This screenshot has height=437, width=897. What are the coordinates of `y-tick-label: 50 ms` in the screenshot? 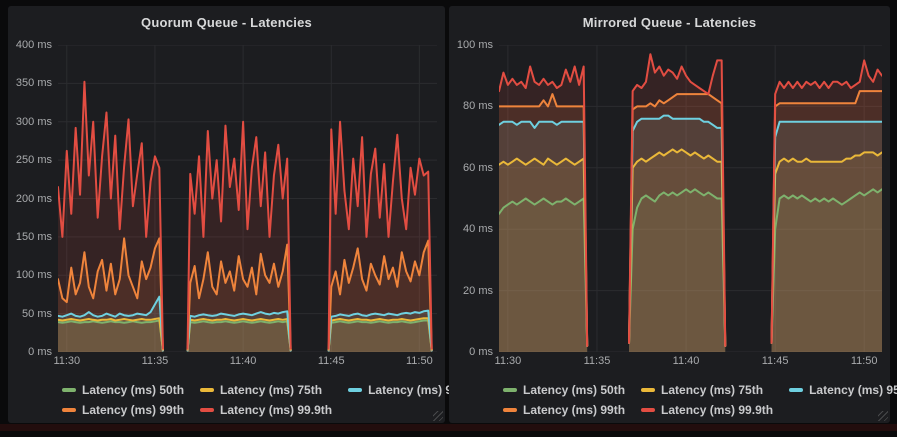 It's located at (37, 313).